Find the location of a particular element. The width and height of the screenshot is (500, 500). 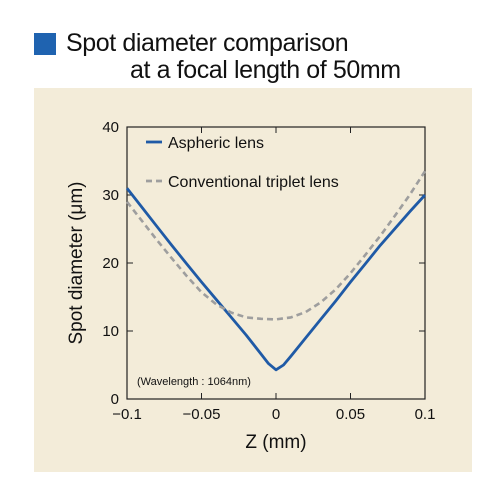

y-tick-label: 30 is located at coordinates (110, 195).